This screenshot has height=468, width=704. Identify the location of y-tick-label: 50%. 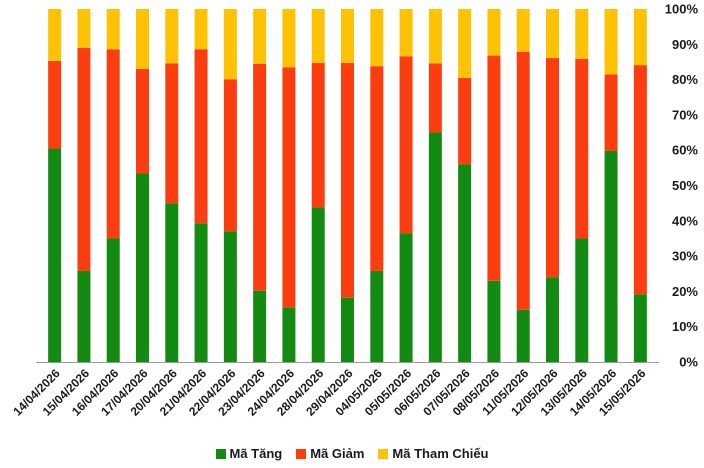
(685, 185).